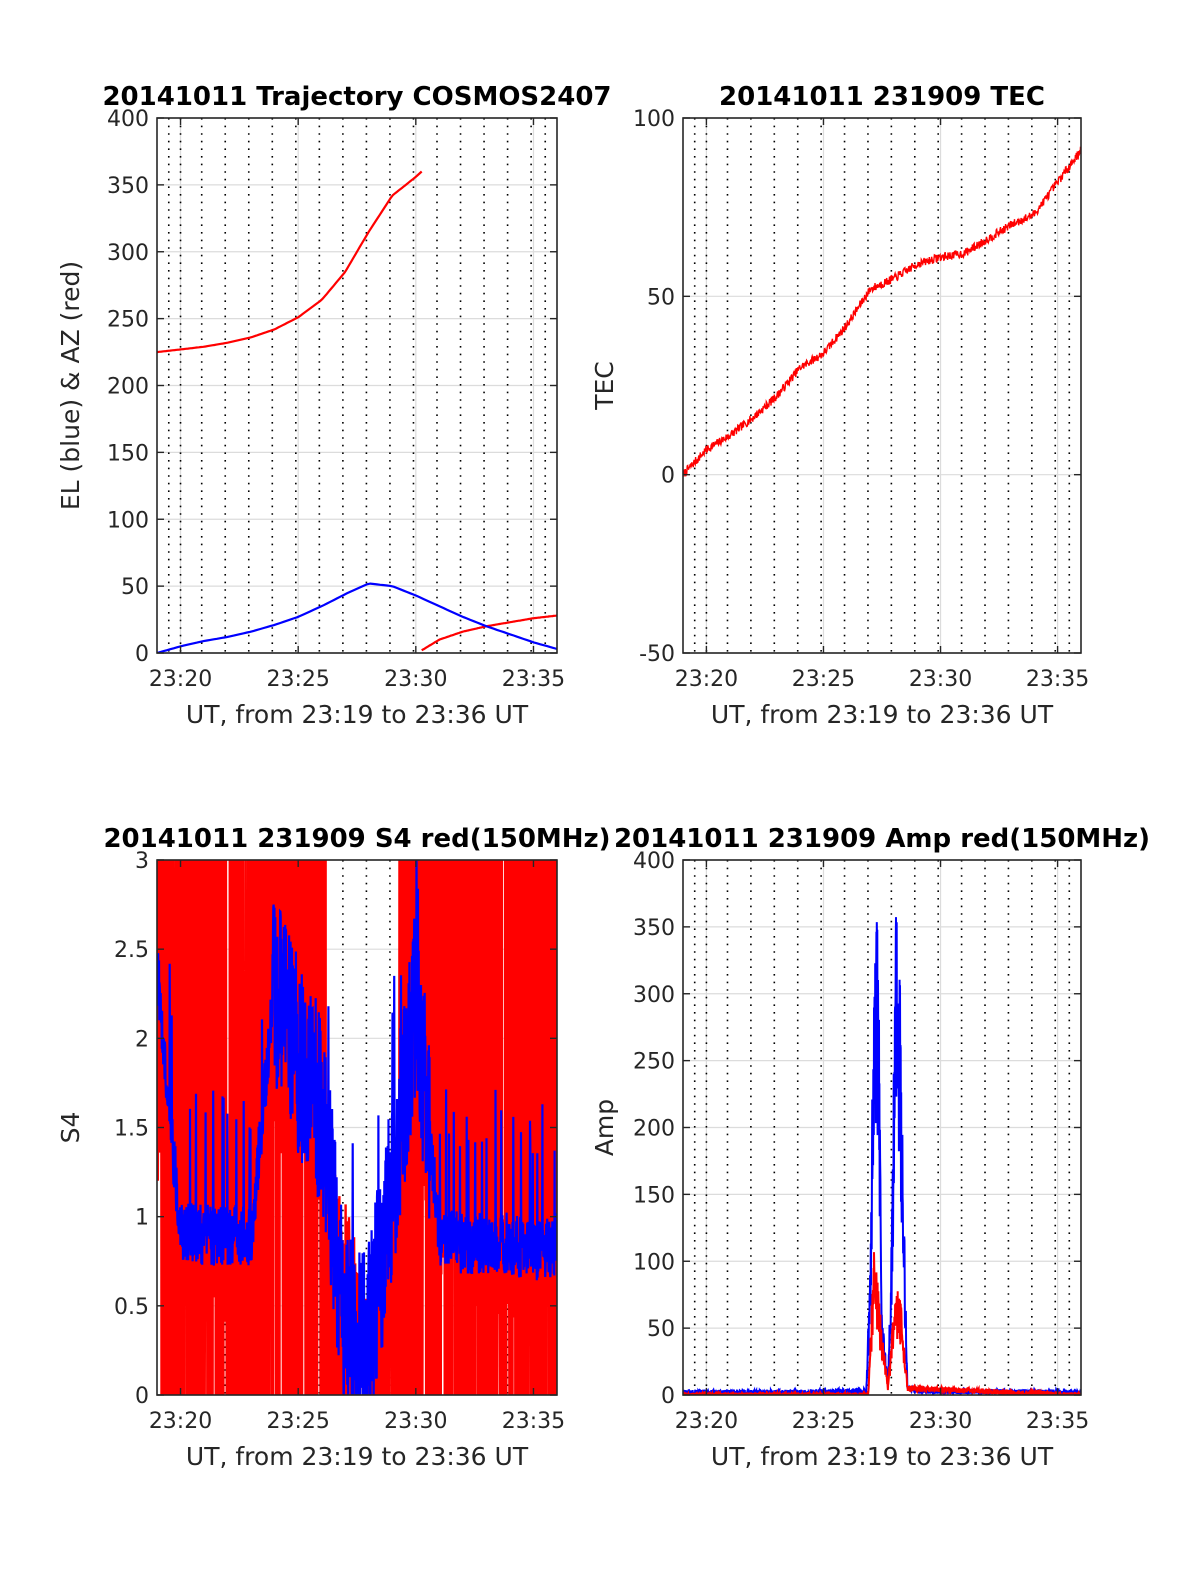 This screenshot has width=1200, height=1575. What do you see at coordinates (70, 1128) in the screenshot?
I see `y-axis-label: S4` at bounding box center [70, 1128].